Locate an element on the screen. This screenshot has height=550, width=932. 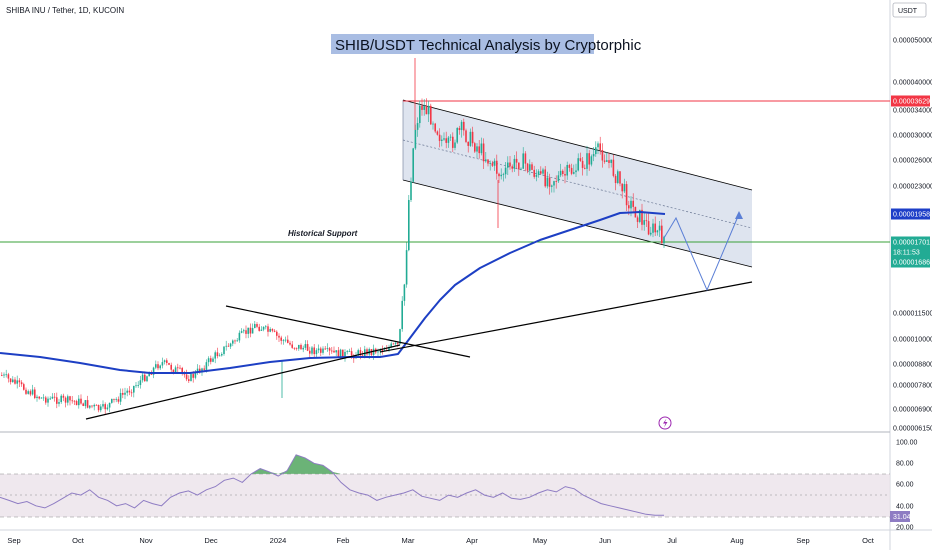
price-channel is located at coordinates (577, 183).